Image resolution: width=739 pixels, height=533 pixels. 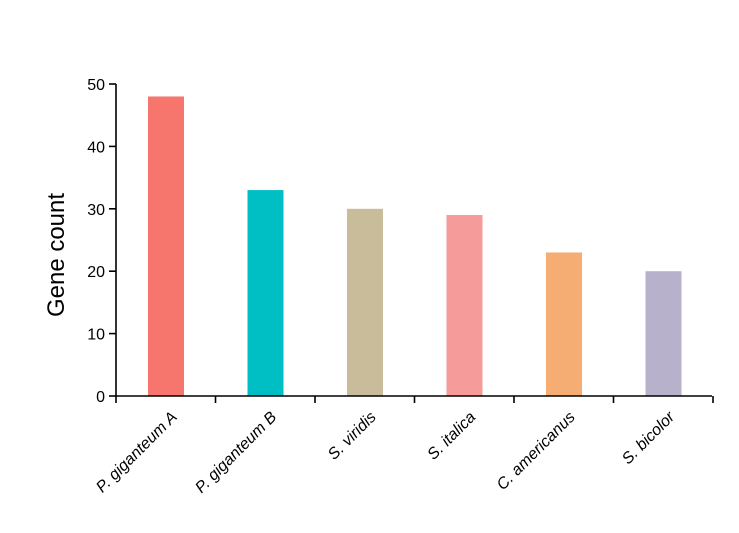 What do you see at coordinates (137, 453) in the screenshot?
I see `x-category-label: P. giganteum A` at bounding box center [137, 453].